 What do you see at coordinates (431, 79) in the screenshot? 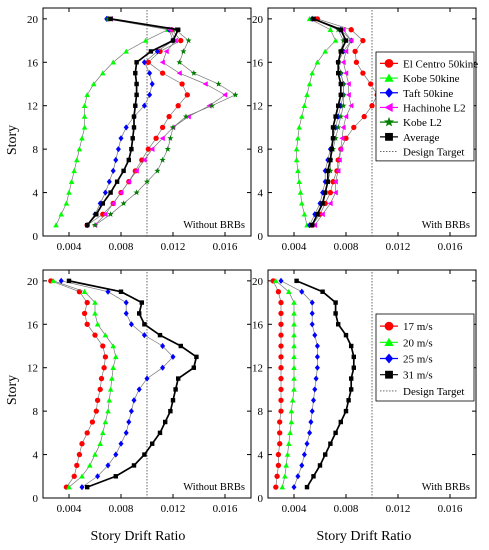
I see `legend-entry: Kobe 50kine` at bounding box center [431, 79].